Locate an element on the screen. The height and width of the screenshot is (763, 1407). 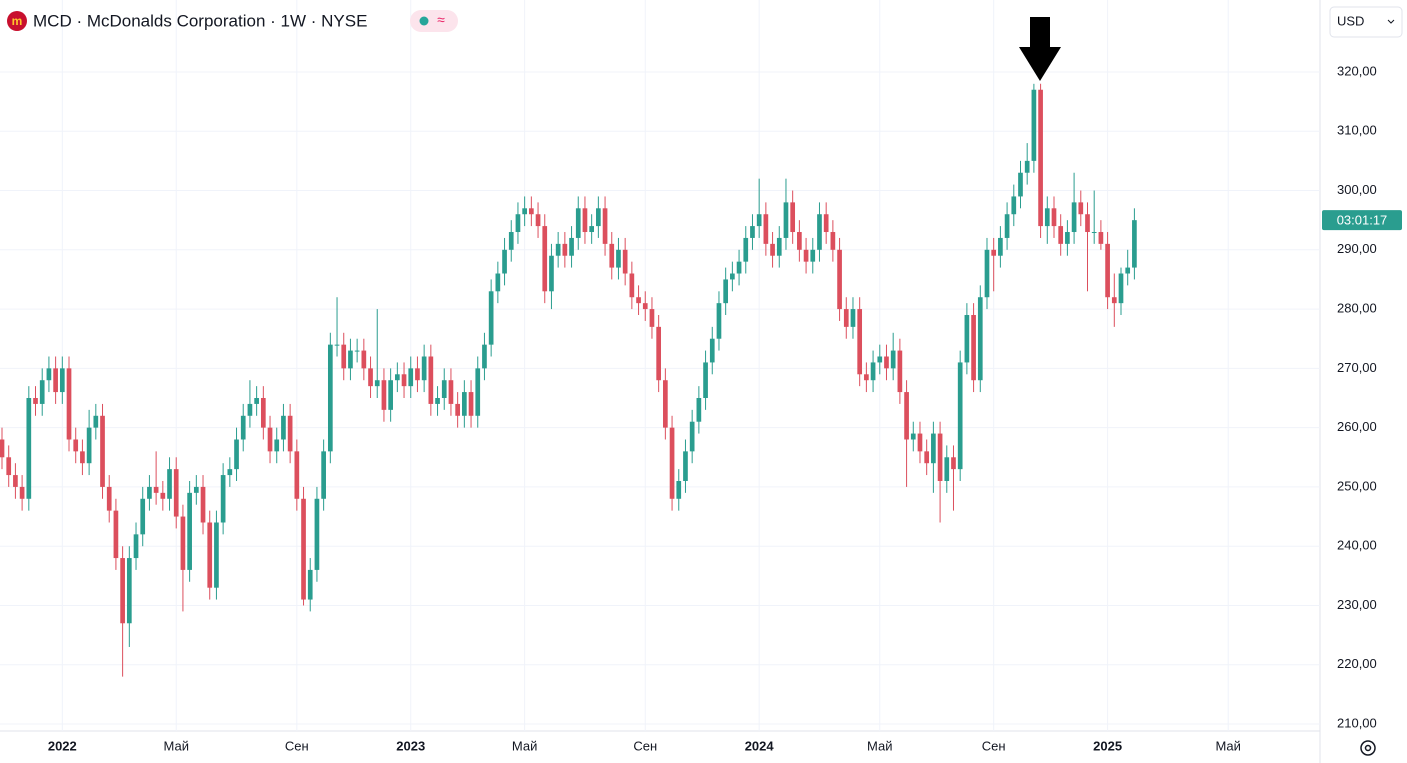
x-tick-label: Сен is located at coordinates (994, 745).